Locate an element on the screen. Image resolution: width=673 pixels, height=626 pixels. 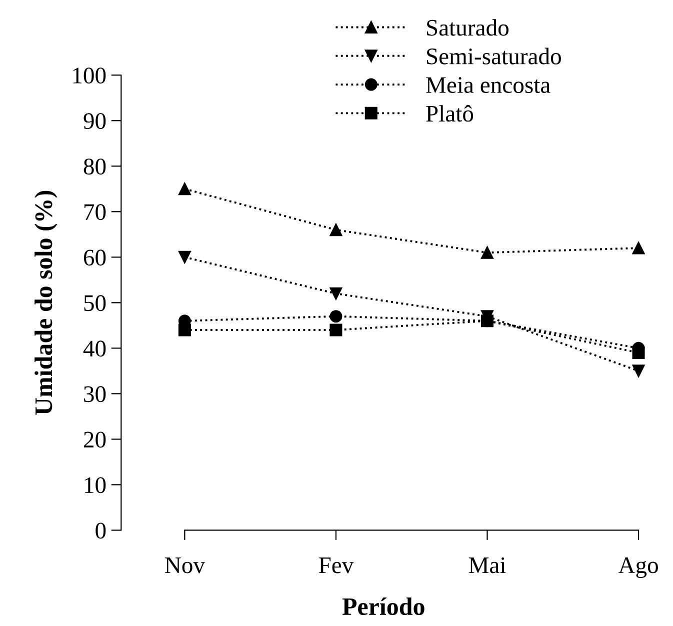
y-tick-label: 90 is located at coordinates (95, 121).